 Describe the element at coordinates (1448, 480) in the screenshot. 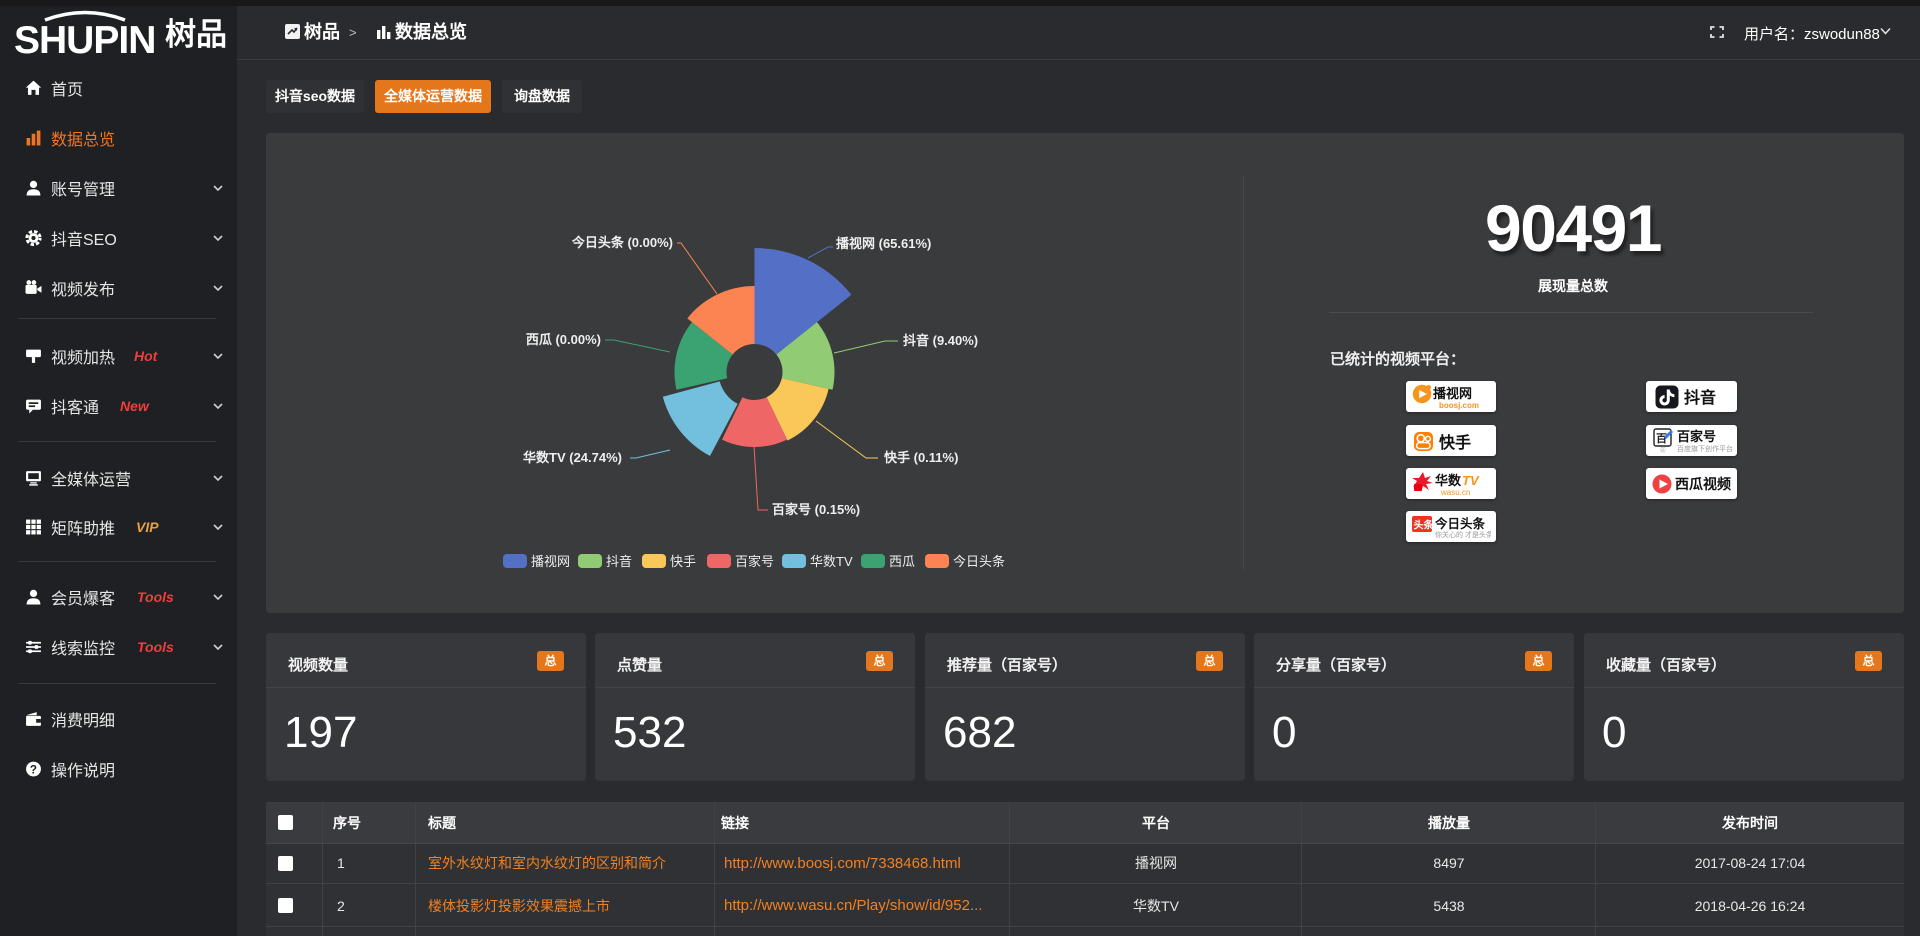

I see `svg-text: 华数` at that location.